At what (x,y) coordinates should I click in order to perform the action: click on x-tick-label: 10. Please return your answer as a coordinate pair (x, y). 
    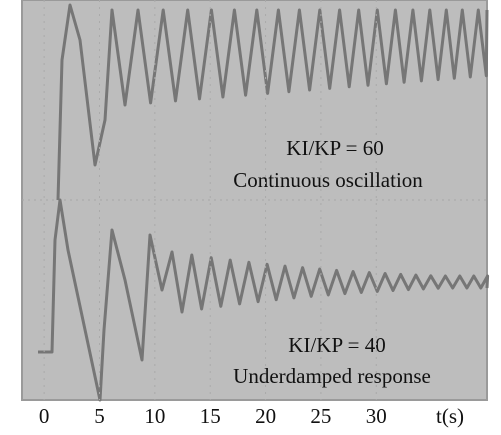
    Looking at the image, I should click on (154, 416).